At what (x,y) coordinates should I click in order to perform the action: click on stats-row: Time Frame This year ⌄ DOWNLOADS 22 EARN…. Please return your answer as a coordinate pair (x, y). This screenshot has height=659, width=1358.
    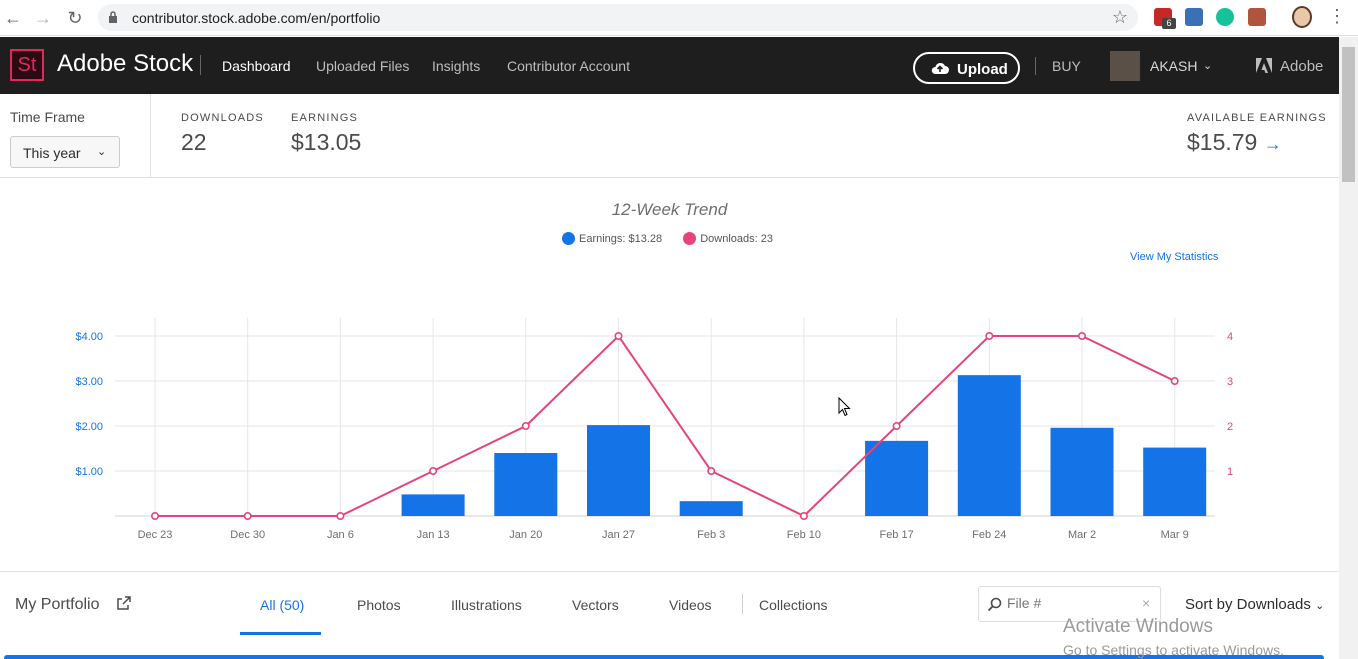
    Looking at the image, I should click on (669, 136).